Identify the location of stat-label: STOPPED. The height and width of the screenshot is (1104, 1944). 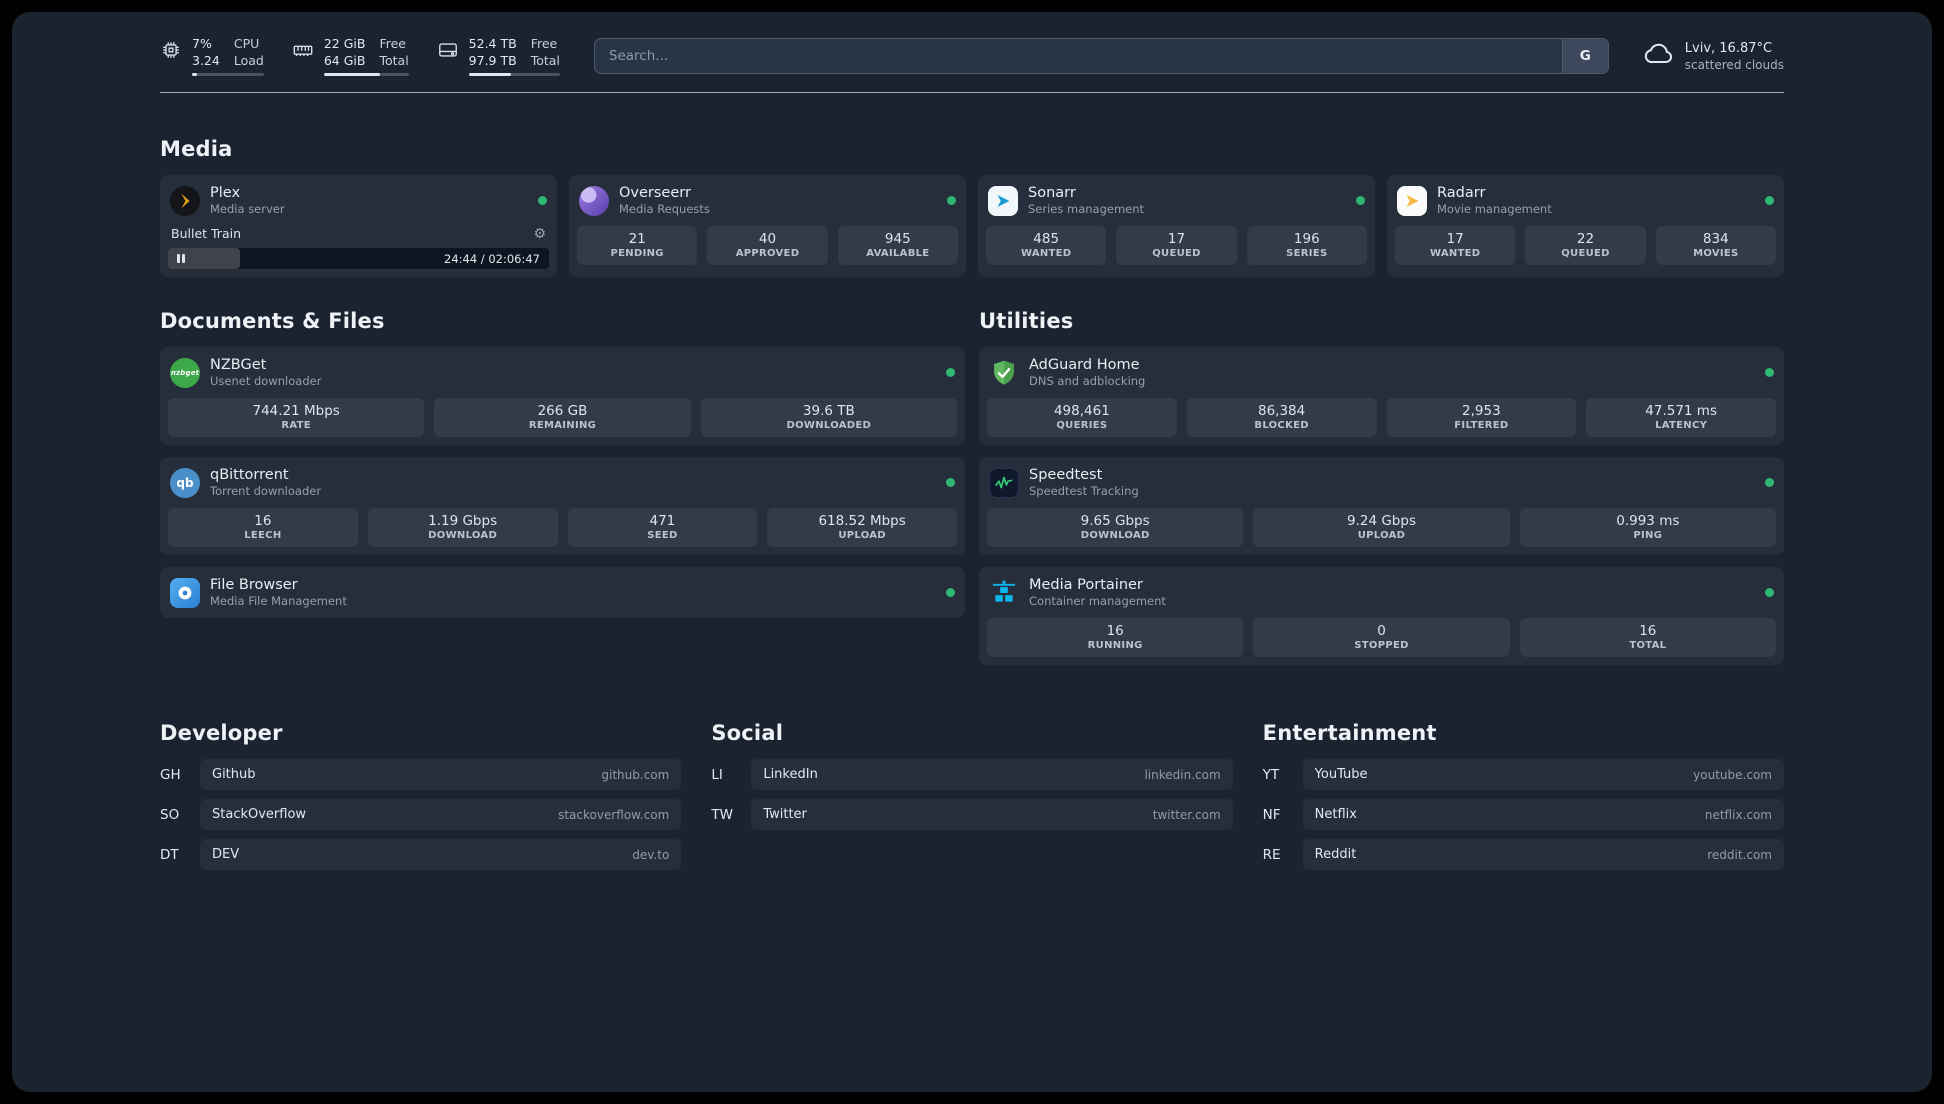
(1381, 645).